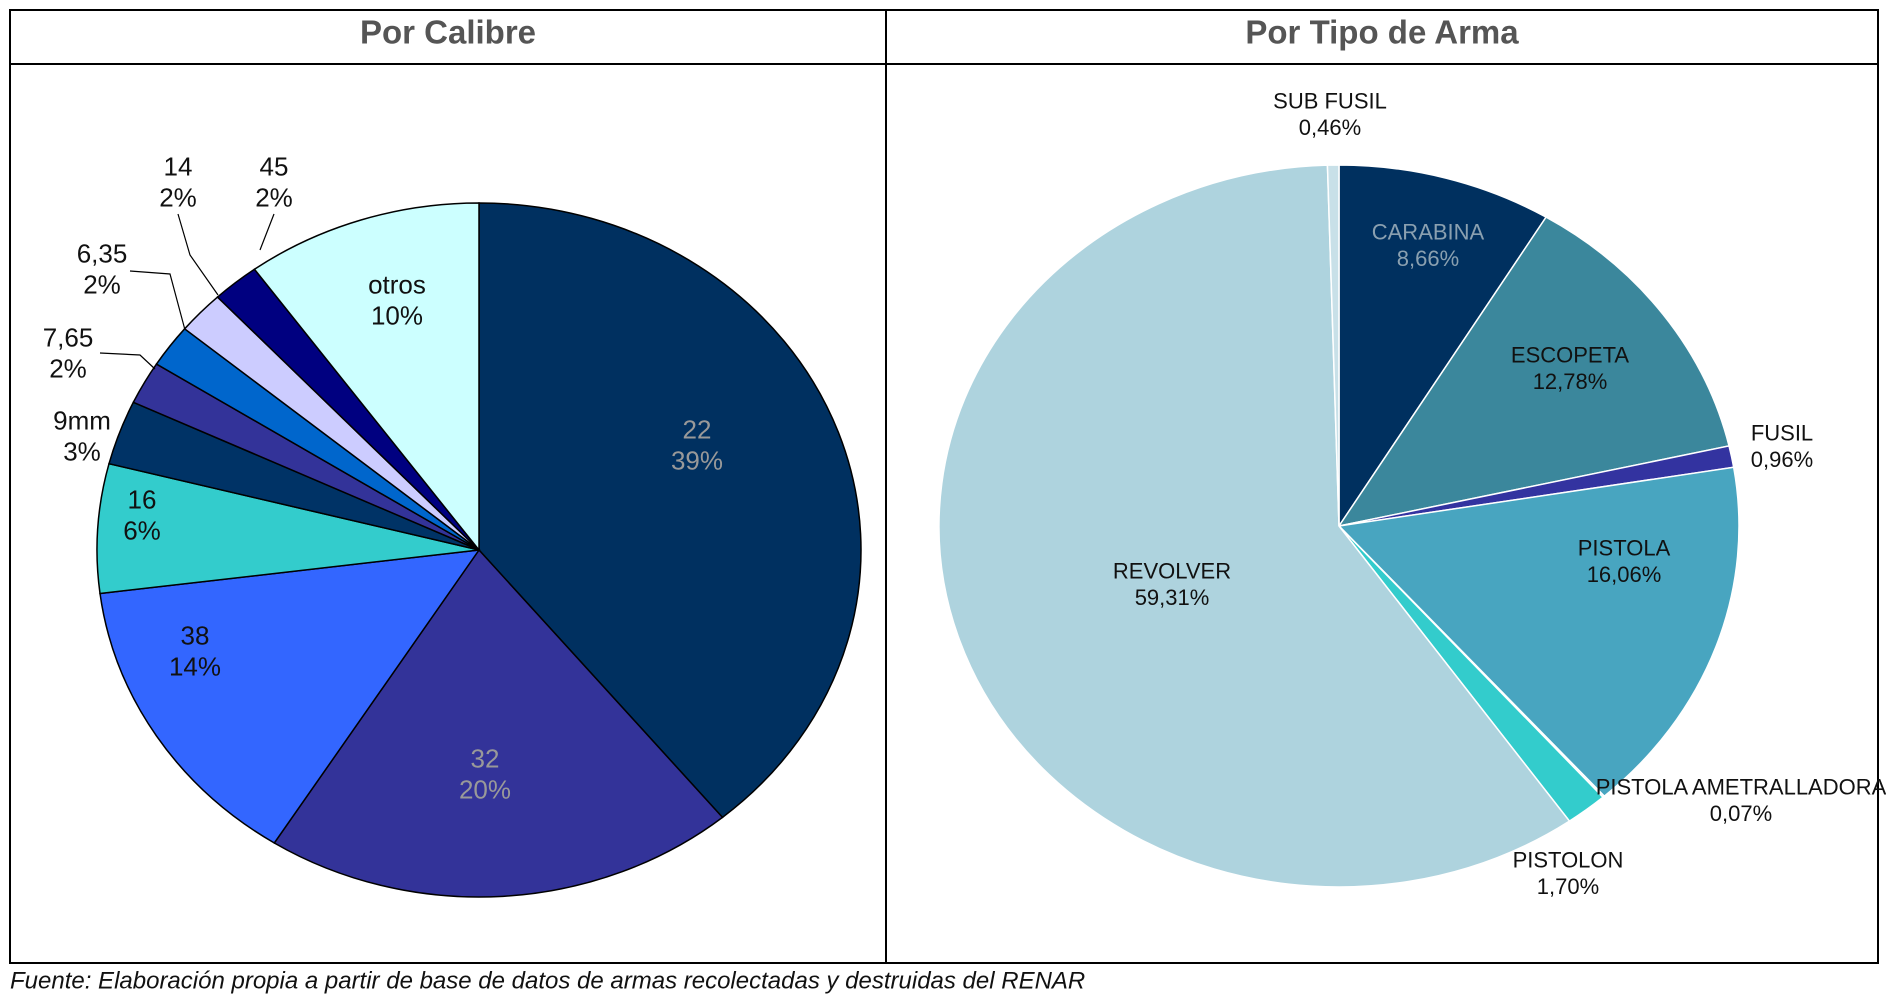 Image resolution: width=1886 pixels, height=999 pixels. I want to click on category-label: otros, so click(397, 284).